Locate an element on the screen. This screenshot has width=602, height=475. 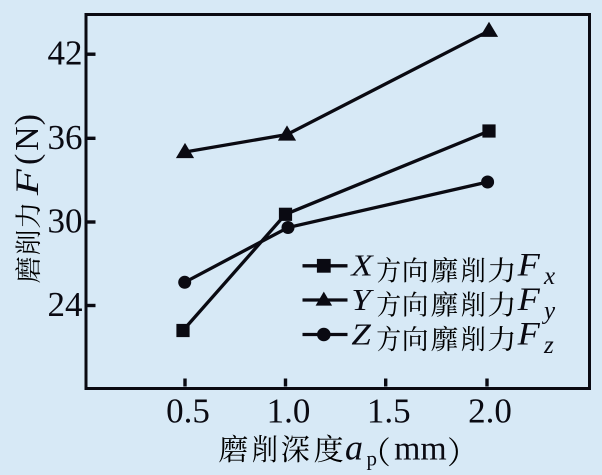
svg-text: 24 is located at coordinates (65, 304).